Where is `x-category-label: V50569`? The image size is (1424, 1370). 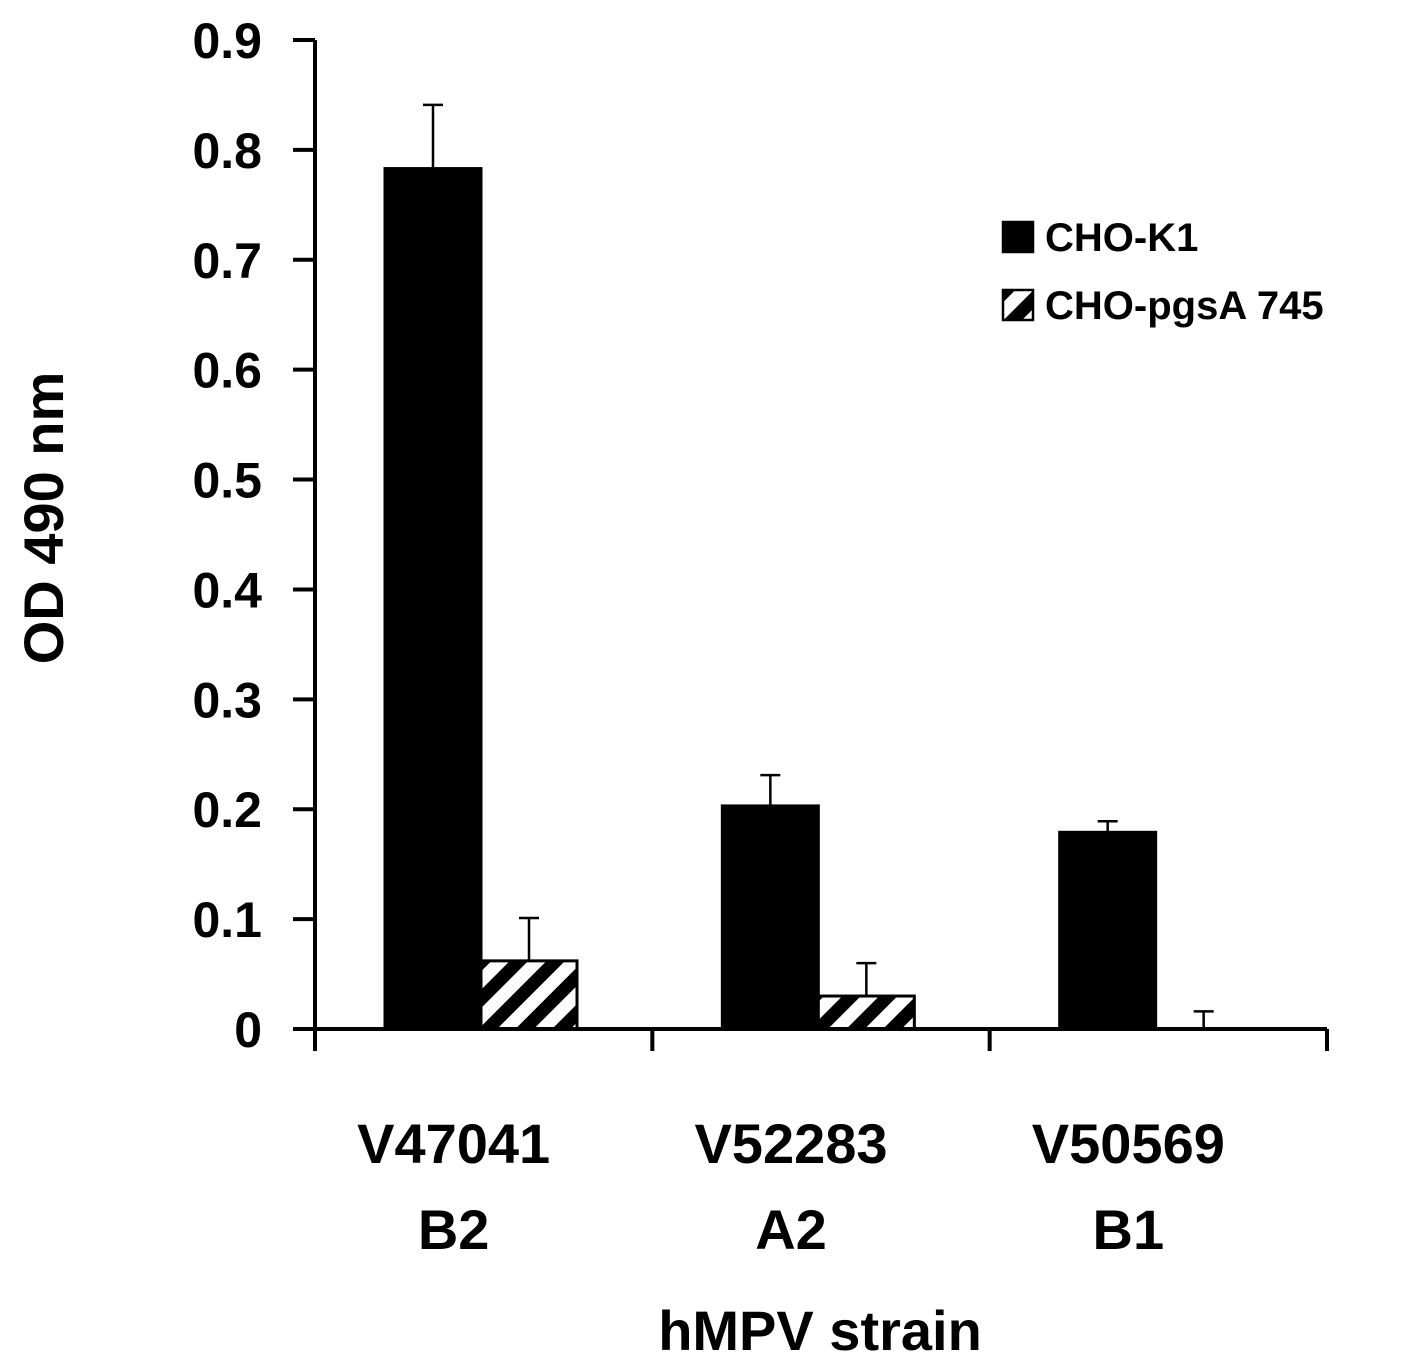 x-category-label: V50569 is located at coordinates (1128, 1143).